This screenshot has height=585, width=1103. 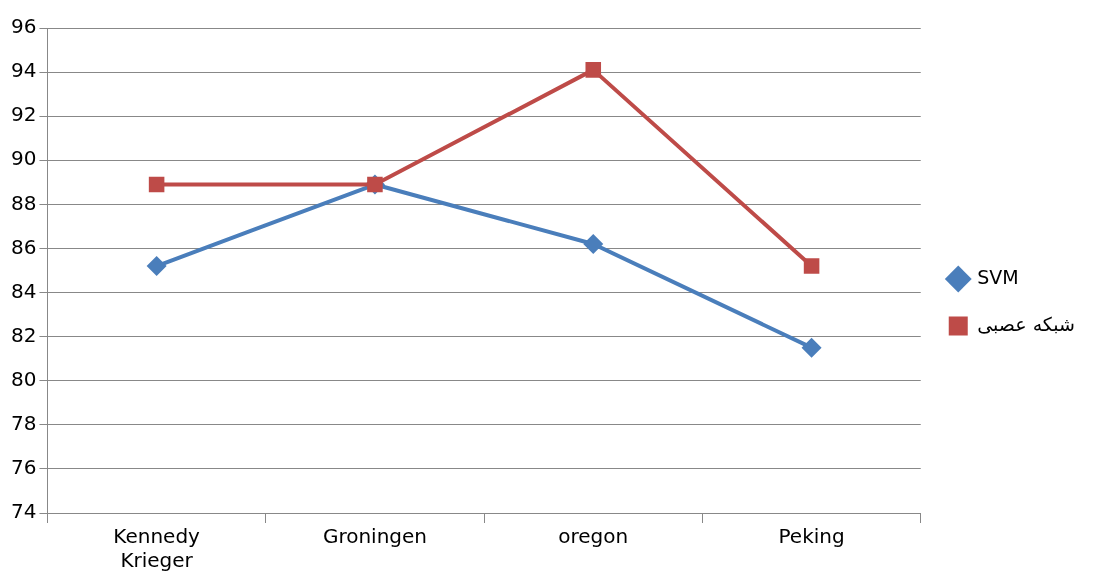 I want to click on y-tick-label: 78, so click(x=24, y=423).